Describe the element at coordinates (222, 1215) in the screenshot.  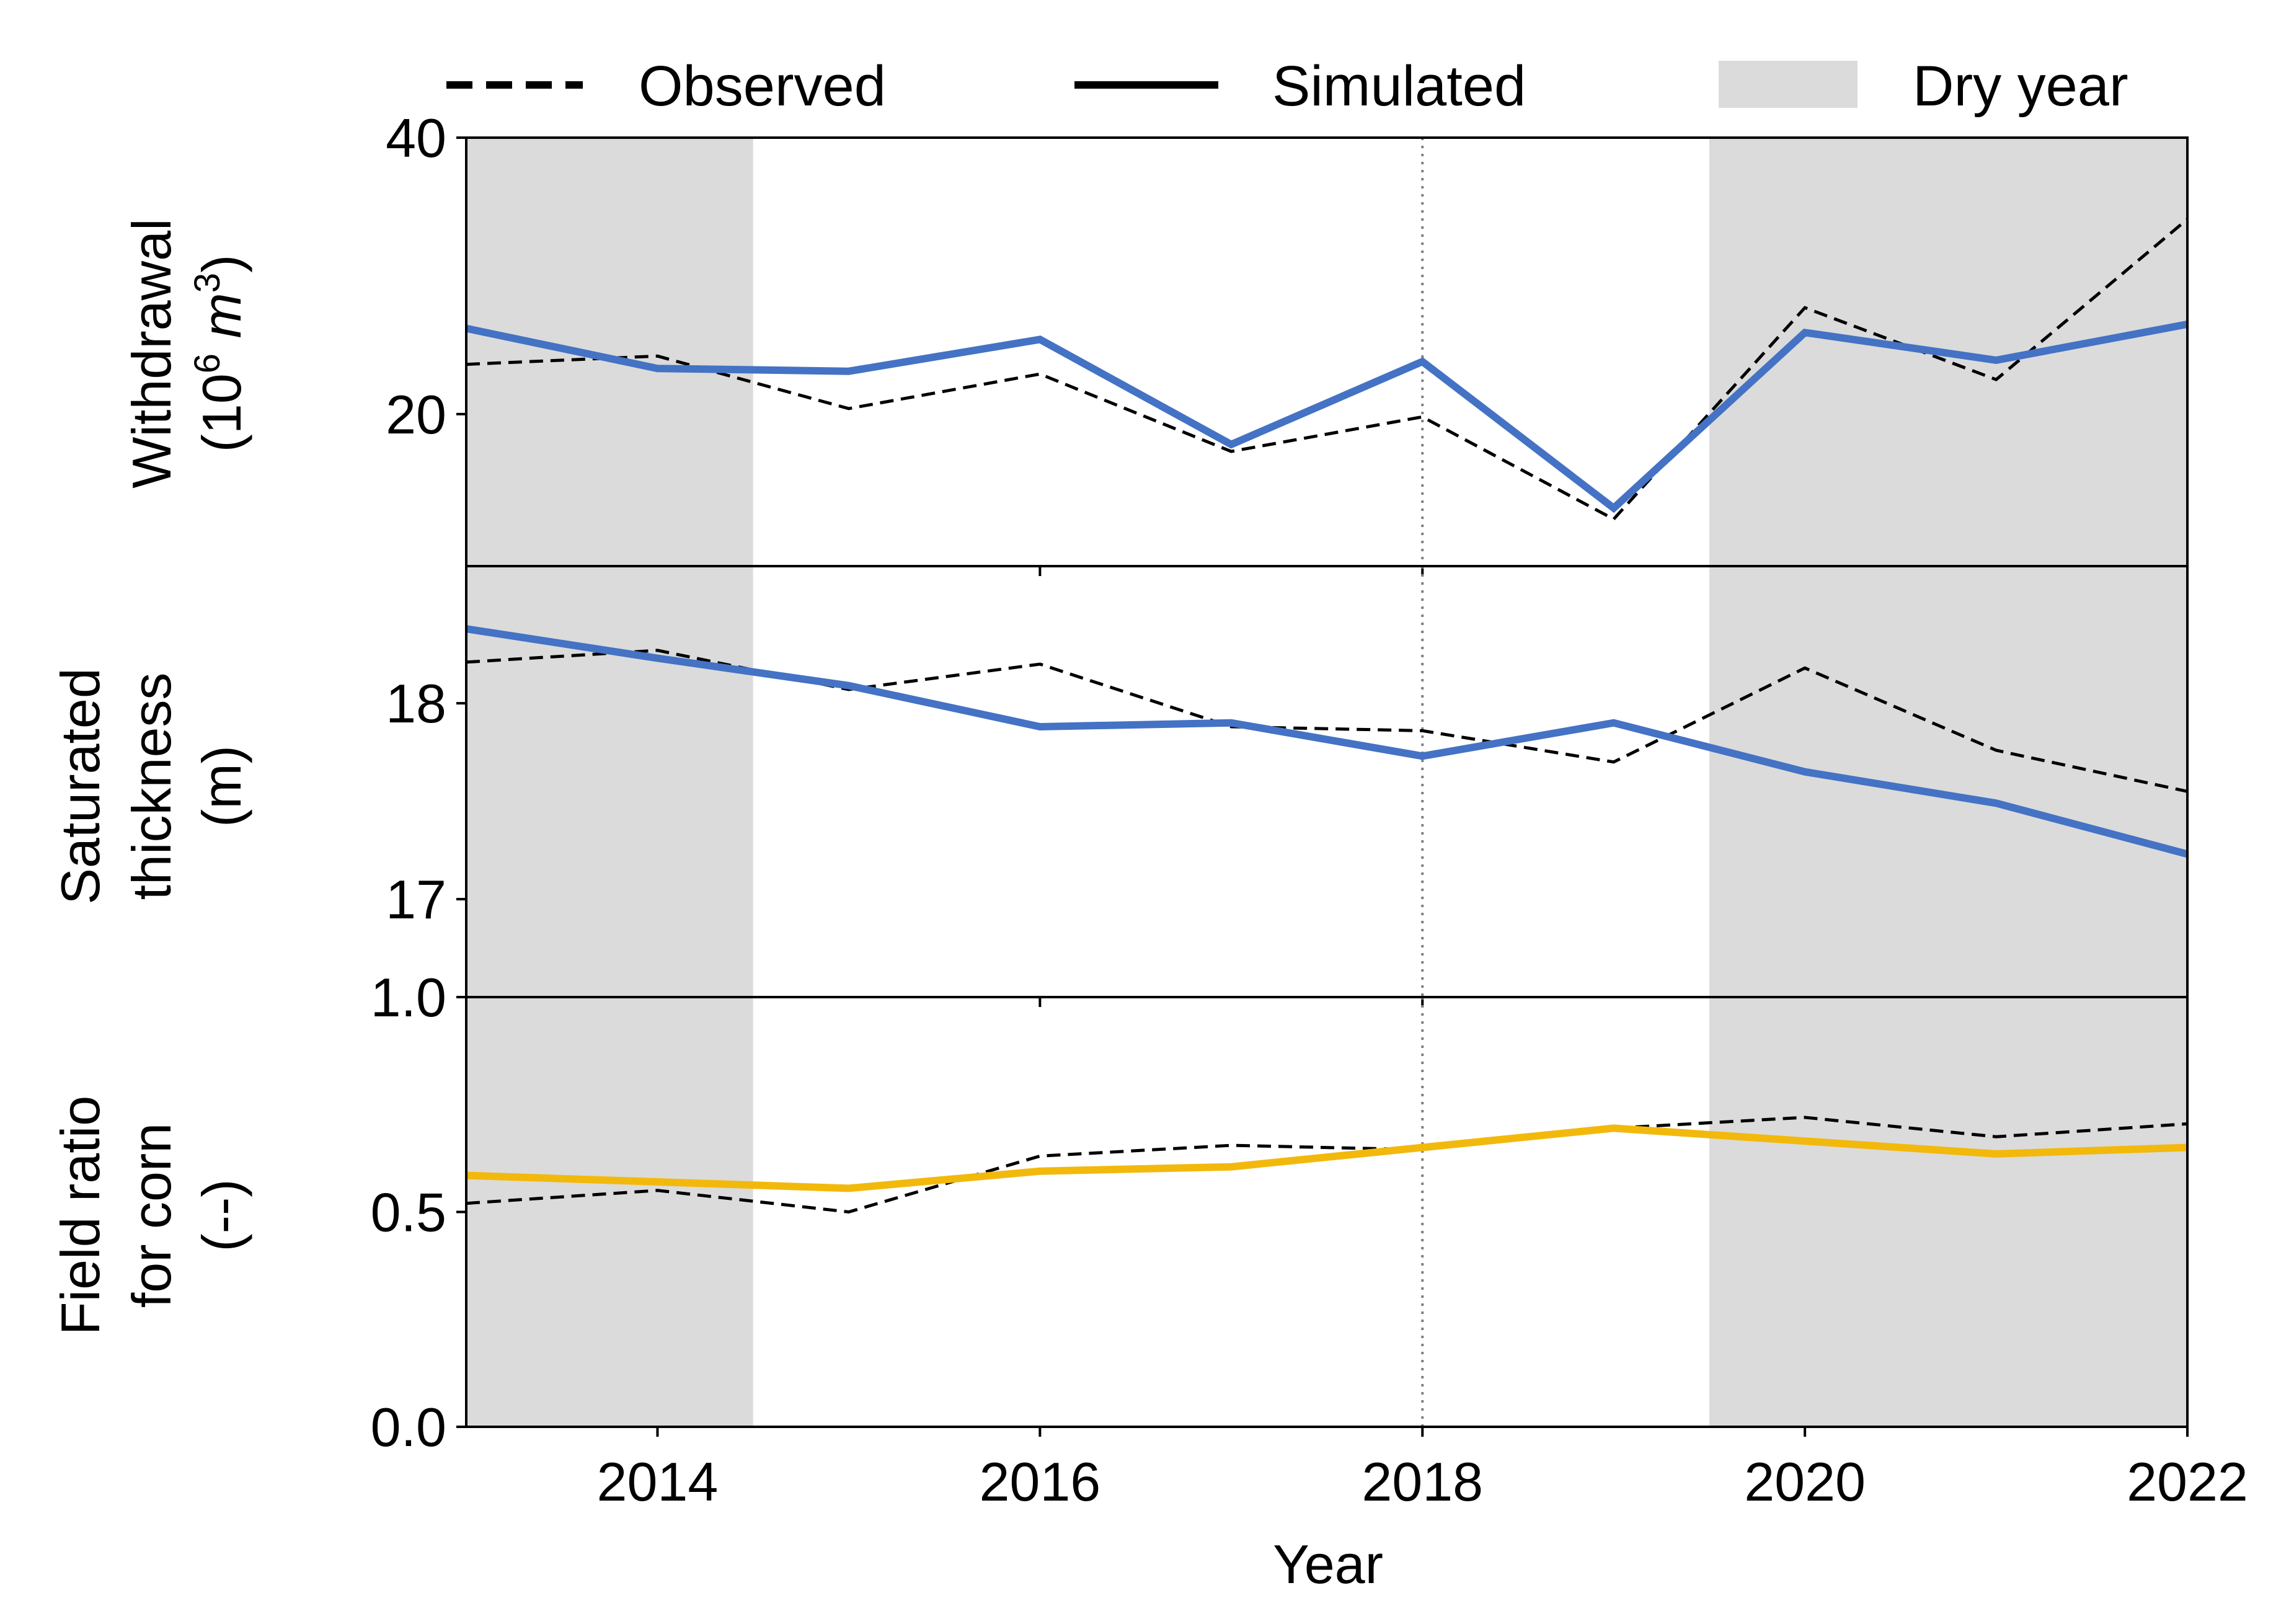
I see `field-ratio-ylabel-line3: (--)` at that location.